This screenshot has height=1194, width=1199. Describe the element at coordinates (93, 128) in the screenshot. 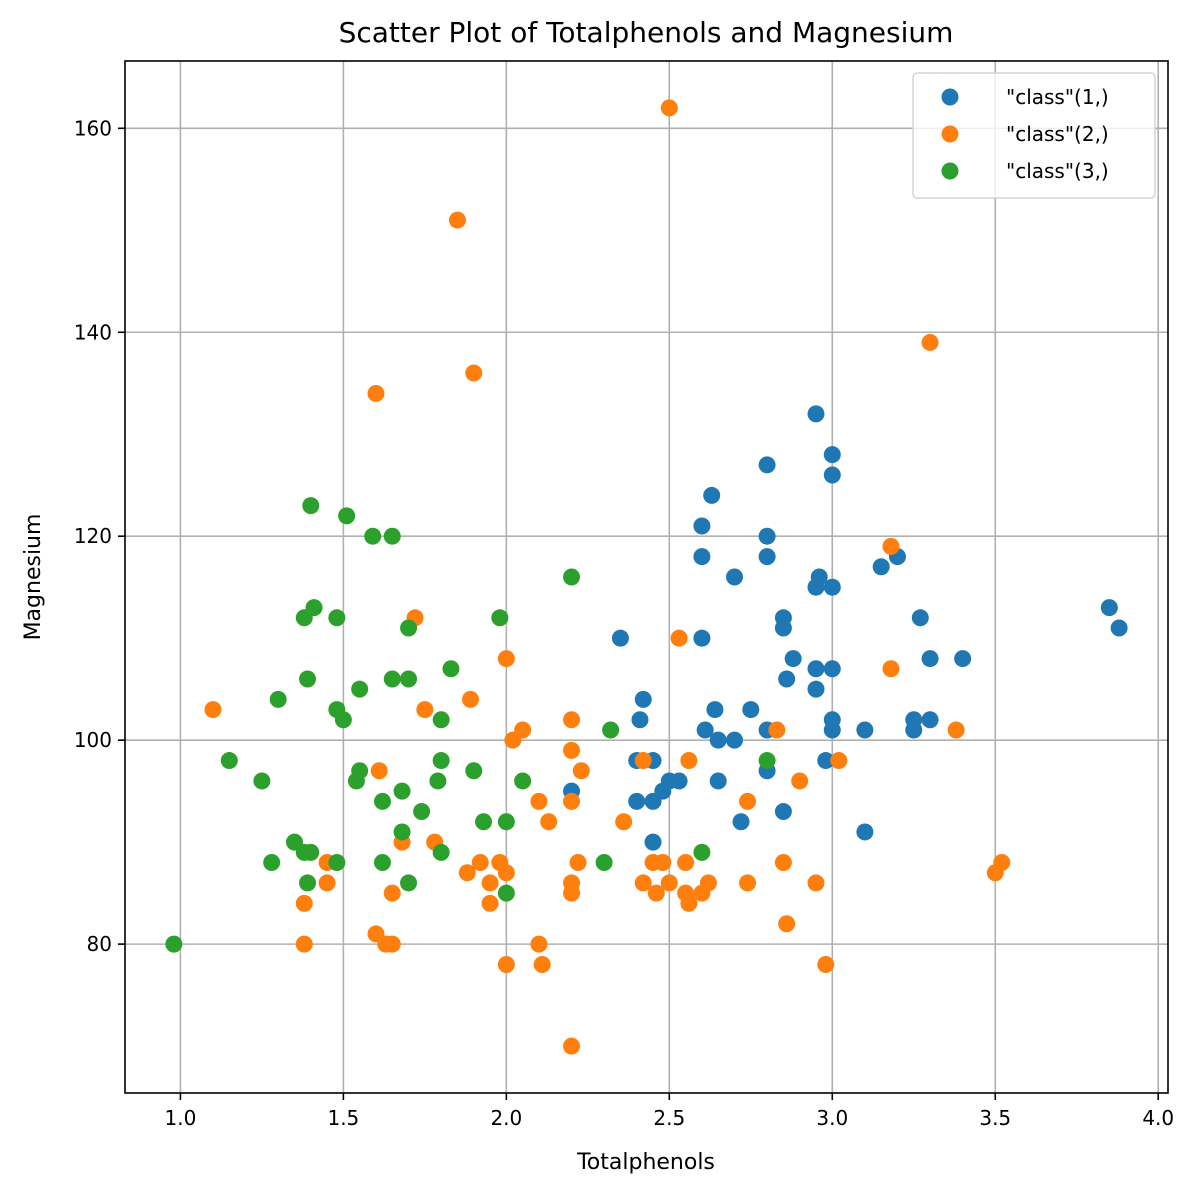

I see `y-tick-label: 160` at that location.